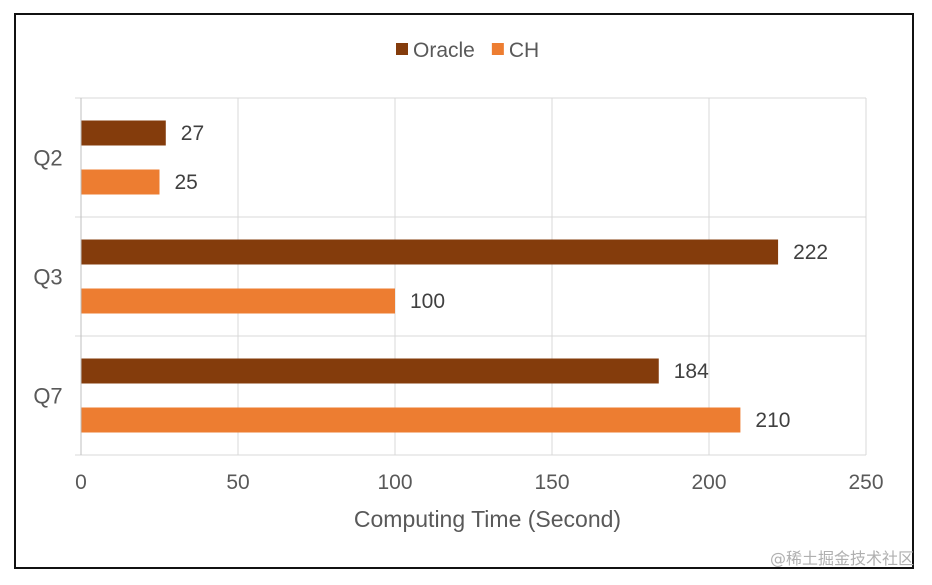  I want to click on x-tick-label-100: 100, so click(394, 482).